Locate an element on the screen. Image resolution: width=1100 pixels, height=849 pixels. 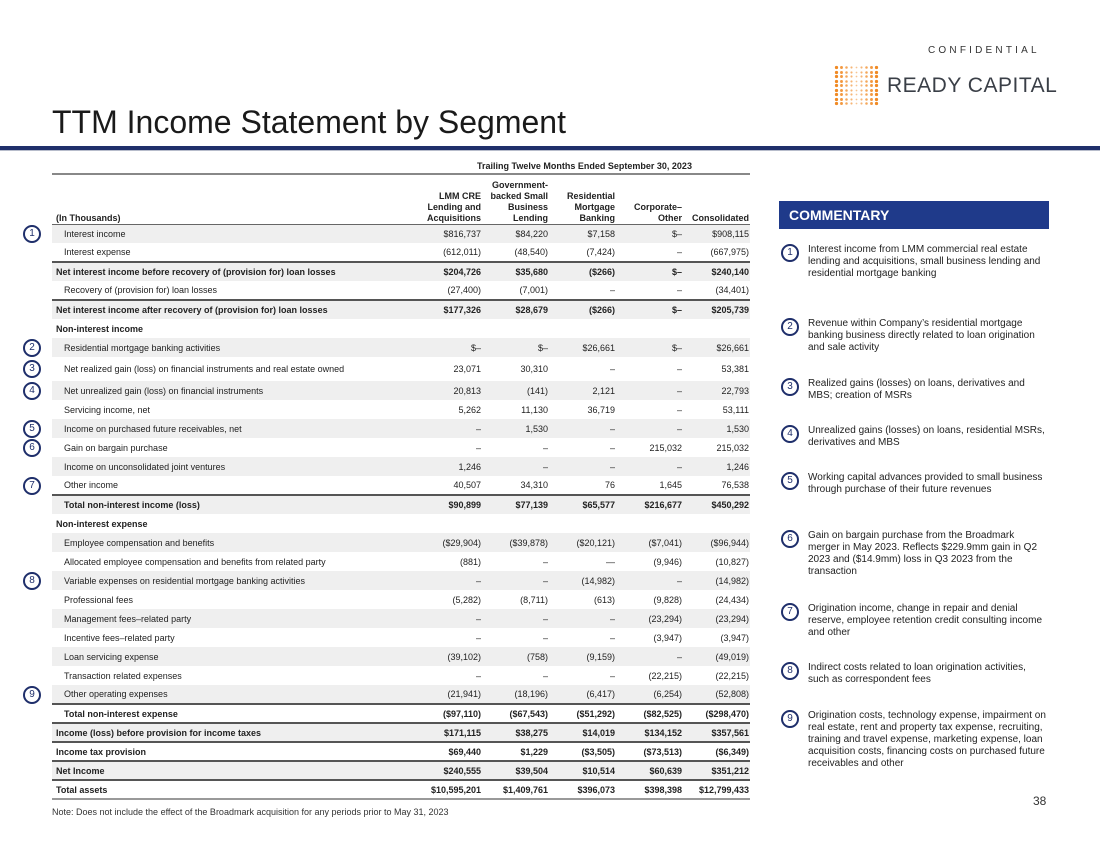
cell-value: ($51,292) is located at coordinates (582, 713).